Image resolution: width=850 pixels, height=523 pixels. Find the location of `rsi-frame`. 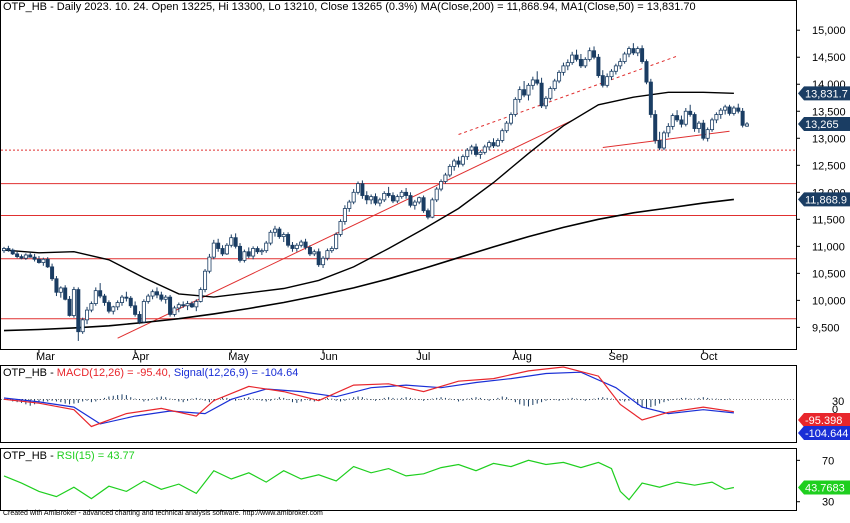

rsi-frame is located at coordinates (398, 479).